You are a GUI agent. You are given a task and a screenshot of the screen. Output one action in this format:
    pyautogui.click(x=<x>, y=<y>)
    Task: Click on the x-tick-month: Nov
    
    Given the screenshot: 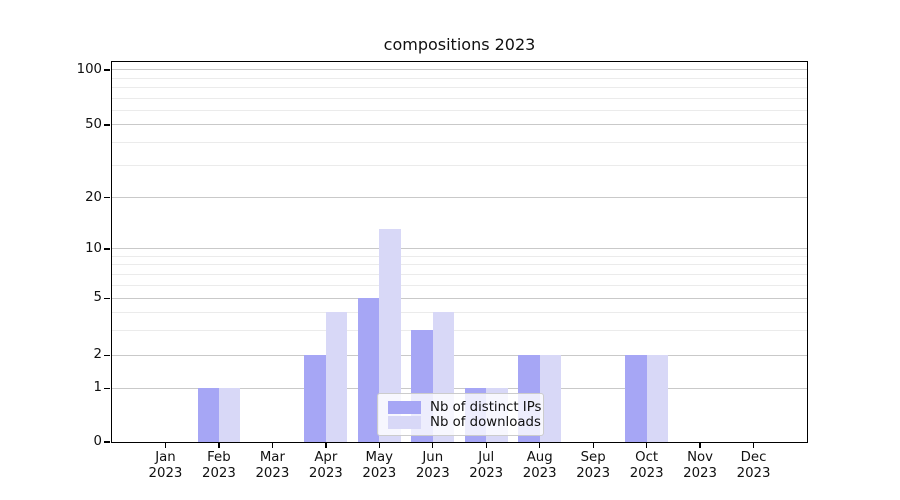 What is the action you would take?
    pyautogui.click(x=700, y=457)
    